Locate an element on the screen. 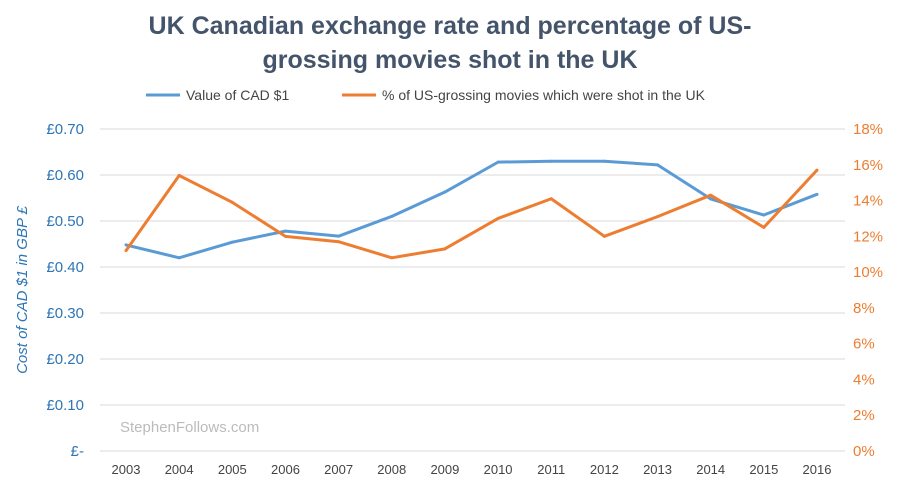 This screenshot has height=496, width=900. y2-tick-label: 16% is located at coordinates (868, 165).